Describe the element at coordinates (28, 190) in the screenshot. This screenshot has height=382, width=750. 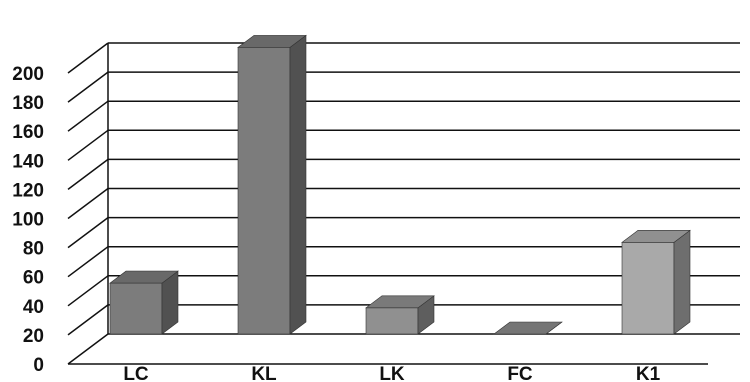
I see `y-tick-label: 120` at that location.